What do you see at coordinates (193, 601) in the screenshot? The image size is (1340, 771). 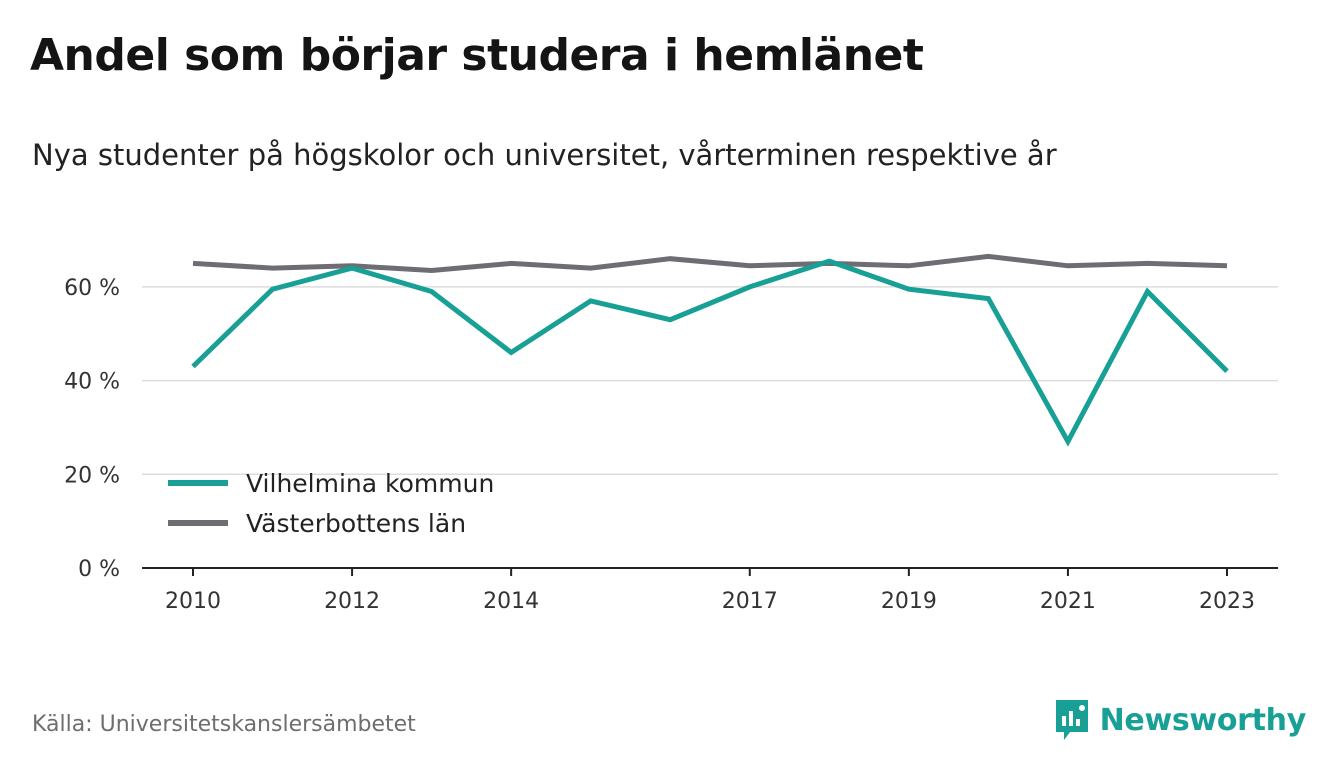 I see `x-tick-label: 2010` at bounding box center [193, 601].